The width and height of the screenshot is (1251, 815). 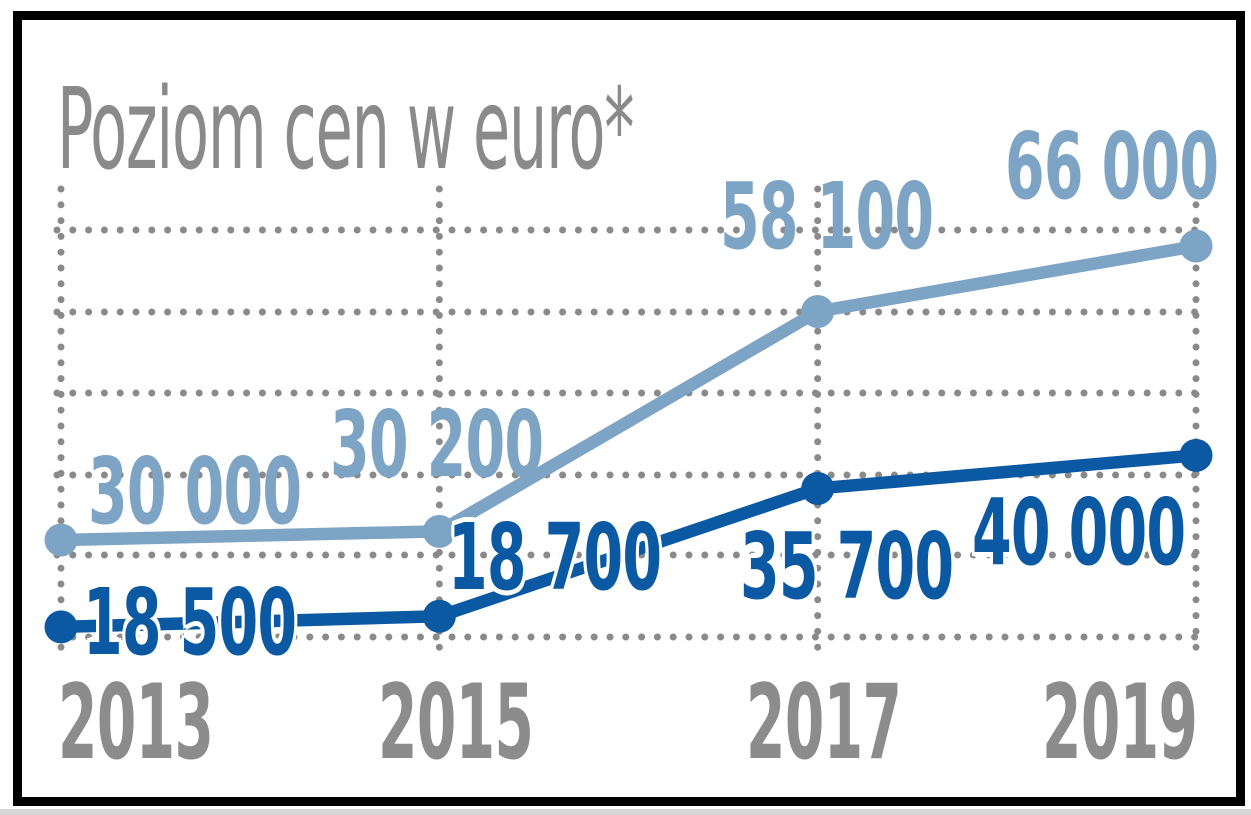 I want to click on x-tick-2013: 2013, so click(x=136, y=723).